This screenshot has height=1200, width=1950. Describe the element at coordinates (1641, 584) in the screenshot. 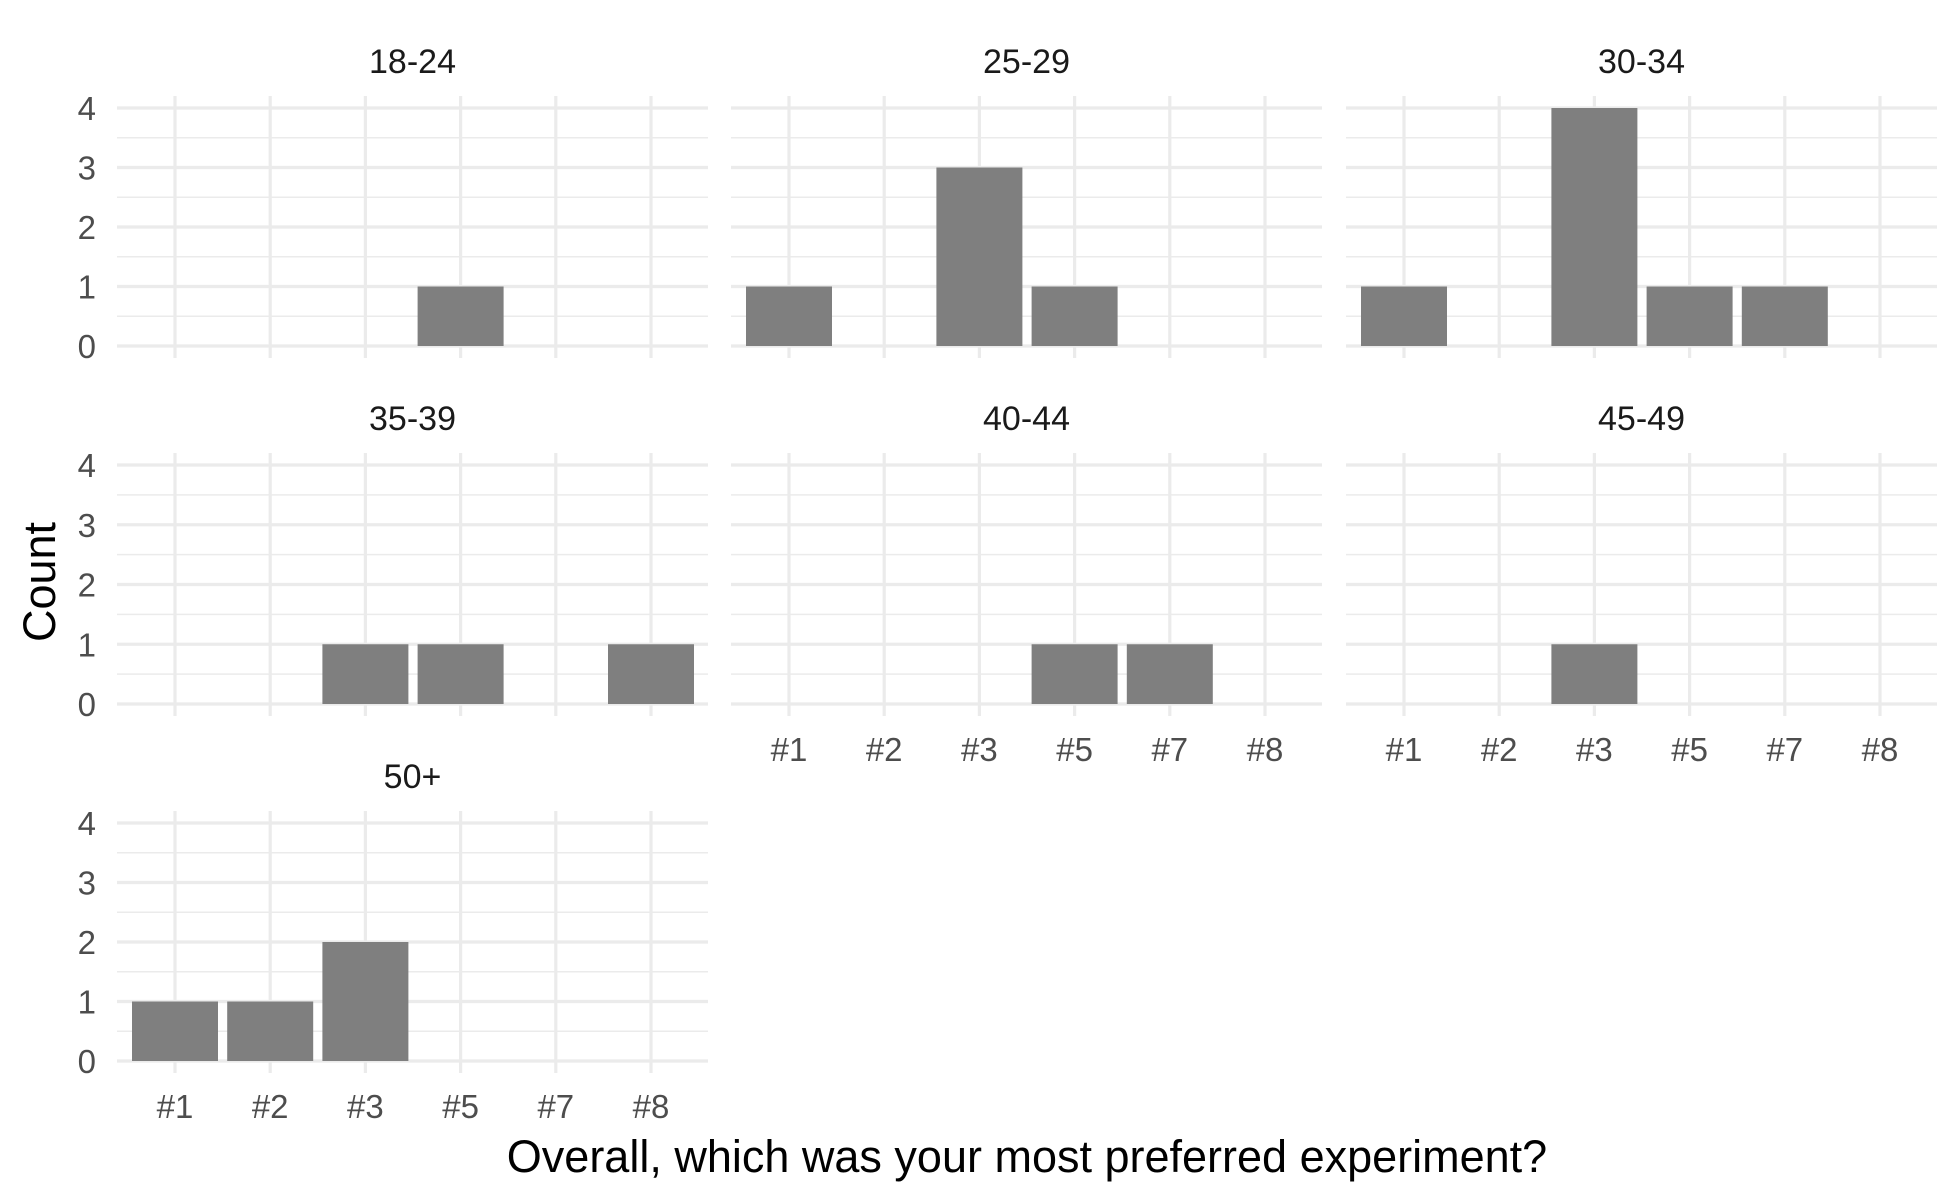

I see `facet-panel: 45-49 #1 #2 #3 #5 #7 #8` at that location.